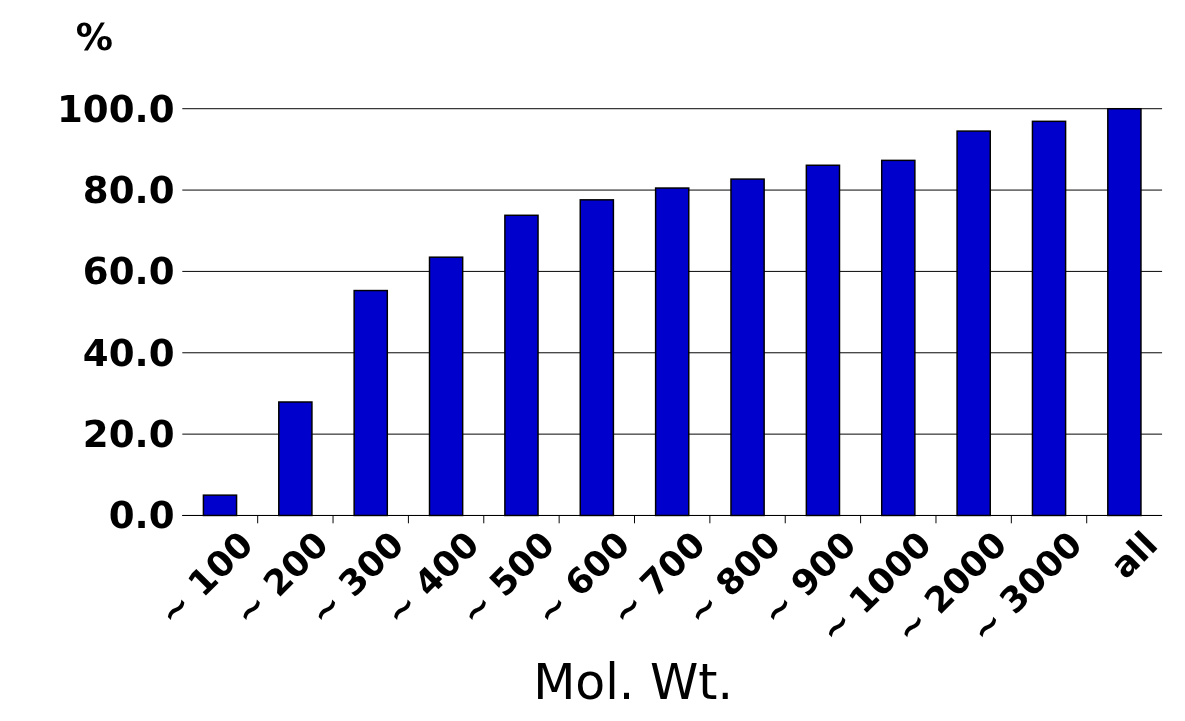 This screenshot has height=721, width=1185. What do you see at coordinates (128, 191) in the screenshot?
I see `y-tick-label: 80.0` at bounding box center [128, 191].